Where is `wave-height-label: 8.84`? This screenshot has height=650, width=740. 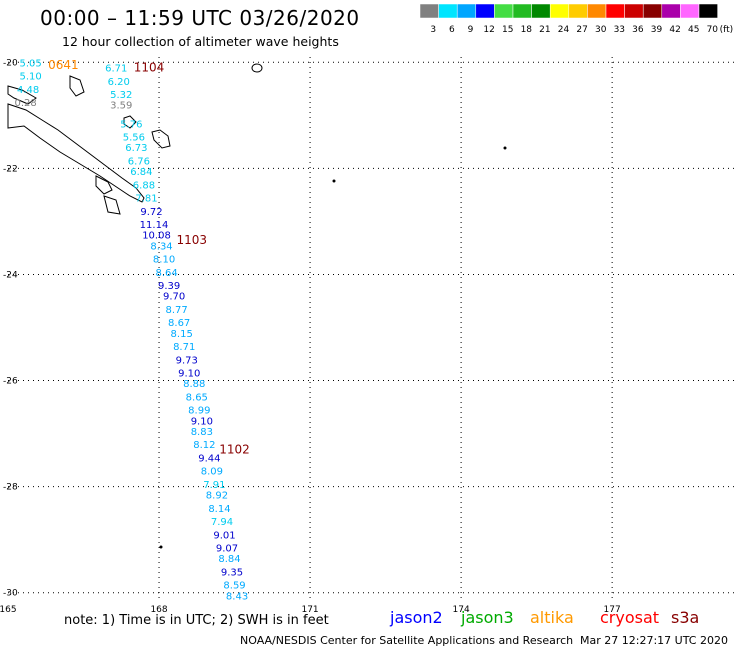 wave-height-label: 8.84 is located at coordinates (229, 559).